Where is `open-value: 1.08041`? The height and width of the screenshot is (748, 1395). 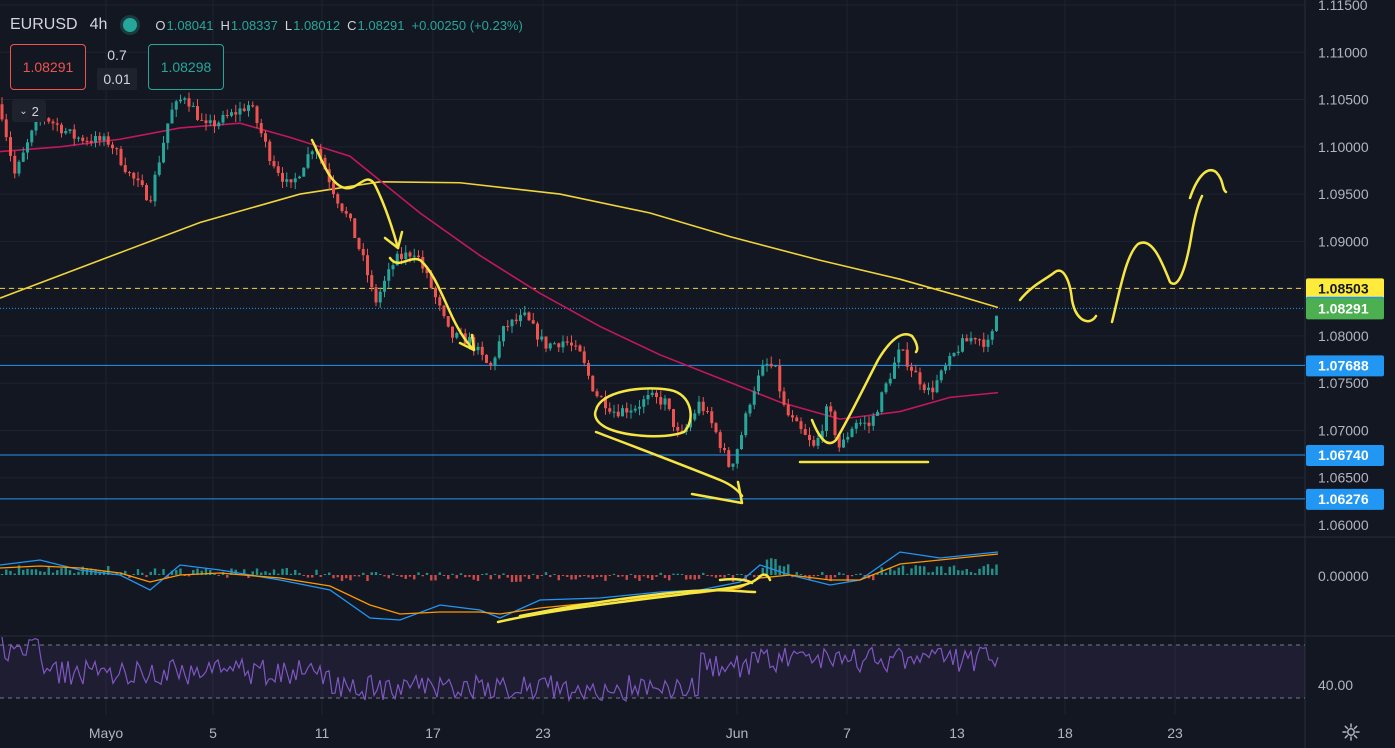
open-value: 1.08041 is located at coordinates (190, 25).